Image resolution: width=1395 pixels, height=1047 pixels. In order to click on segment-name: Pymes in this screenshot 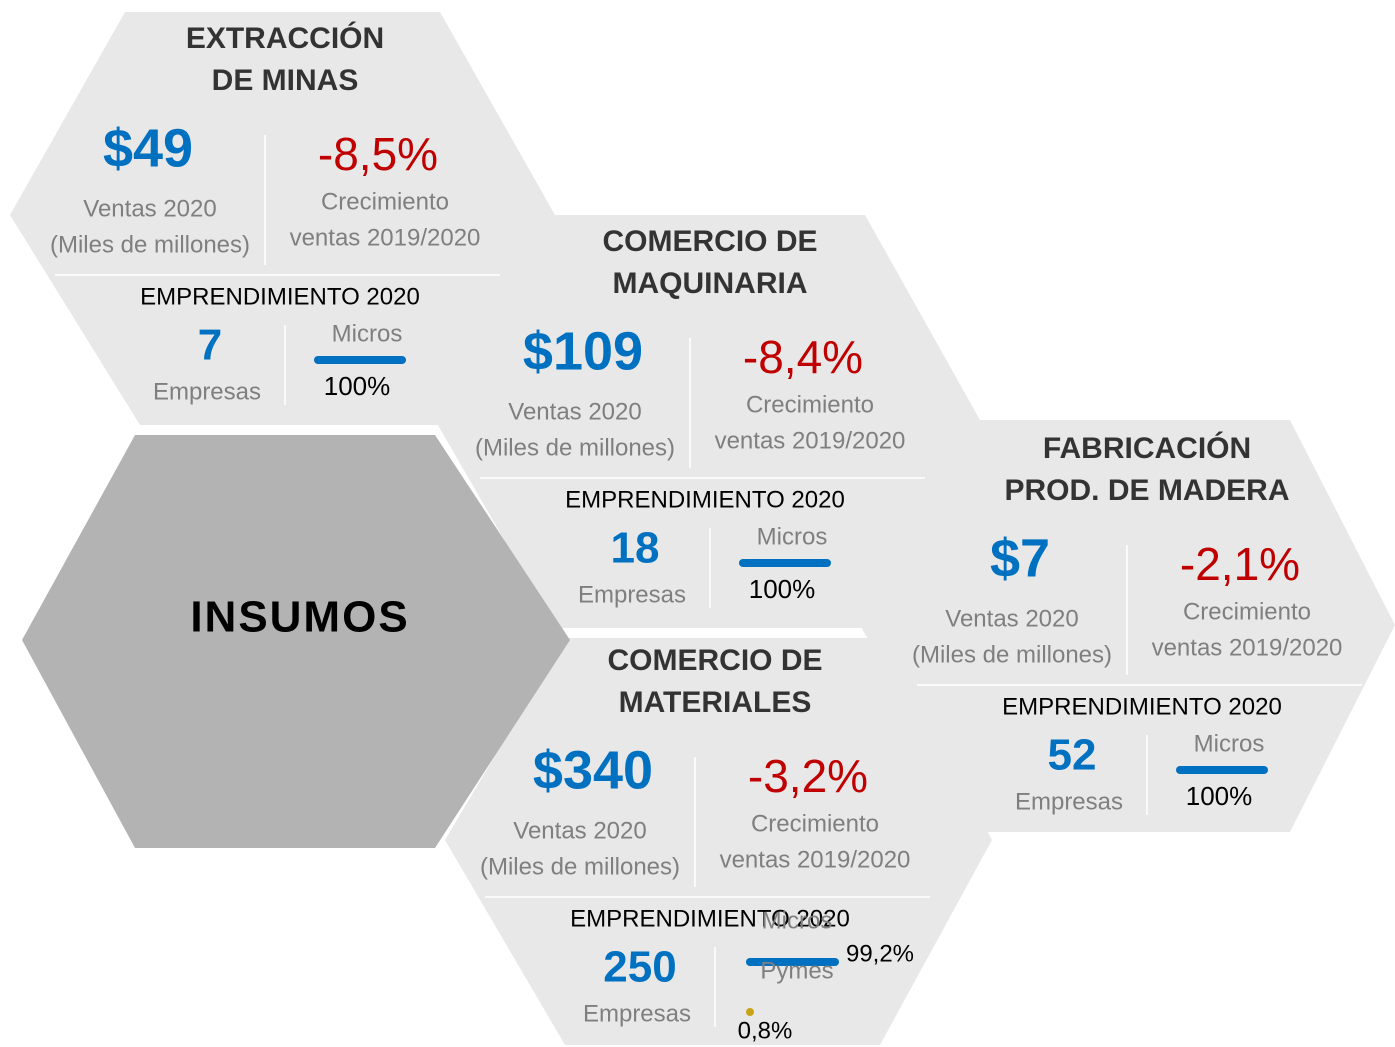, I will do `click(796, 970)`.